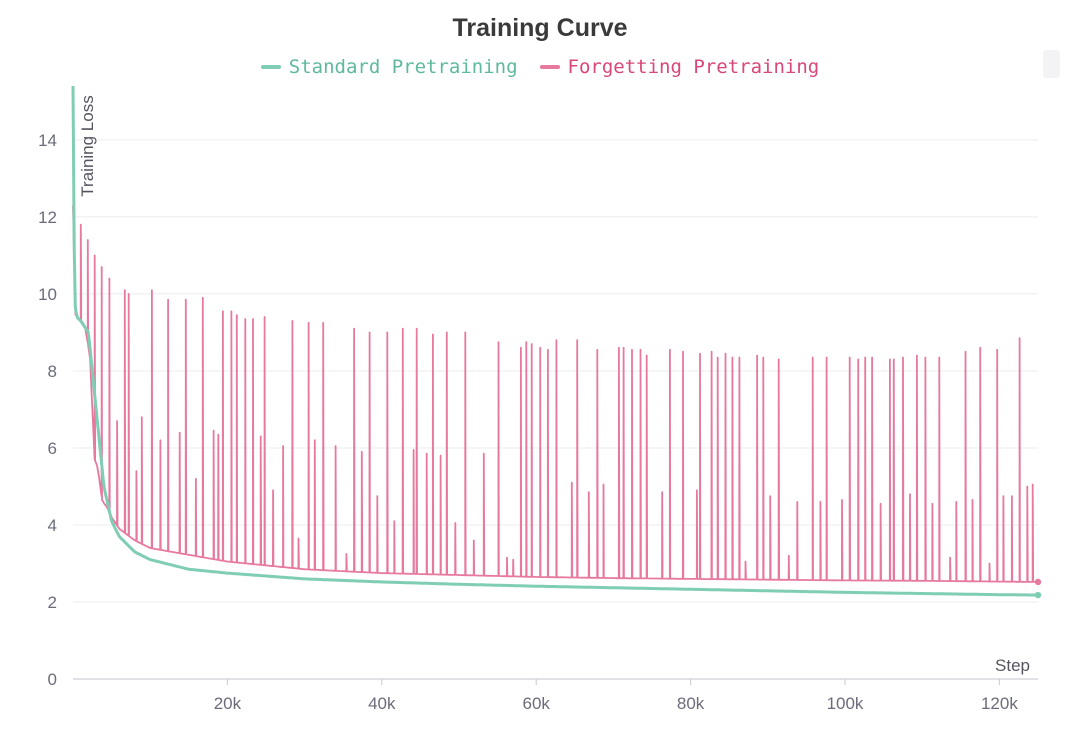  Describe the element at coordinates (270, 67) in the screenshot. I see `legend-swatch-standard` at that location.